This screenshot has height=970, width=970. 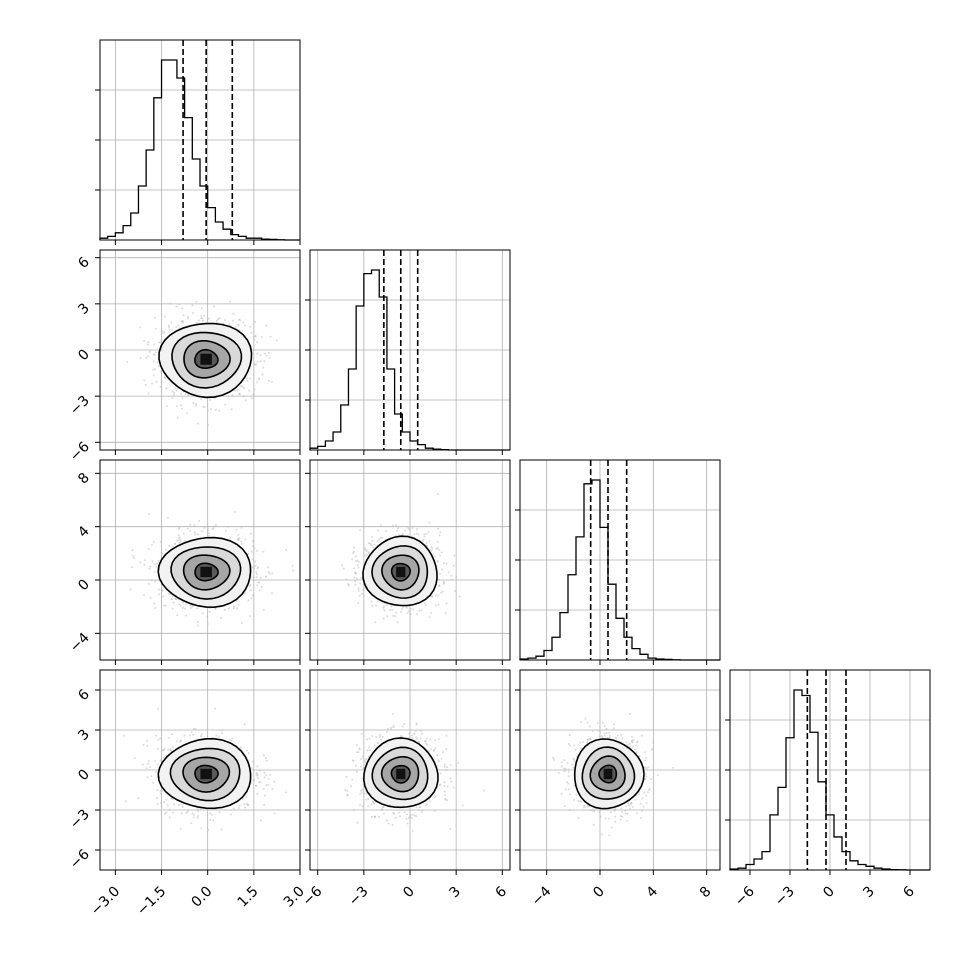 I want to click on scatter-panel-3-1: −6 −3 0 3 6, so click(x=405, y=789).